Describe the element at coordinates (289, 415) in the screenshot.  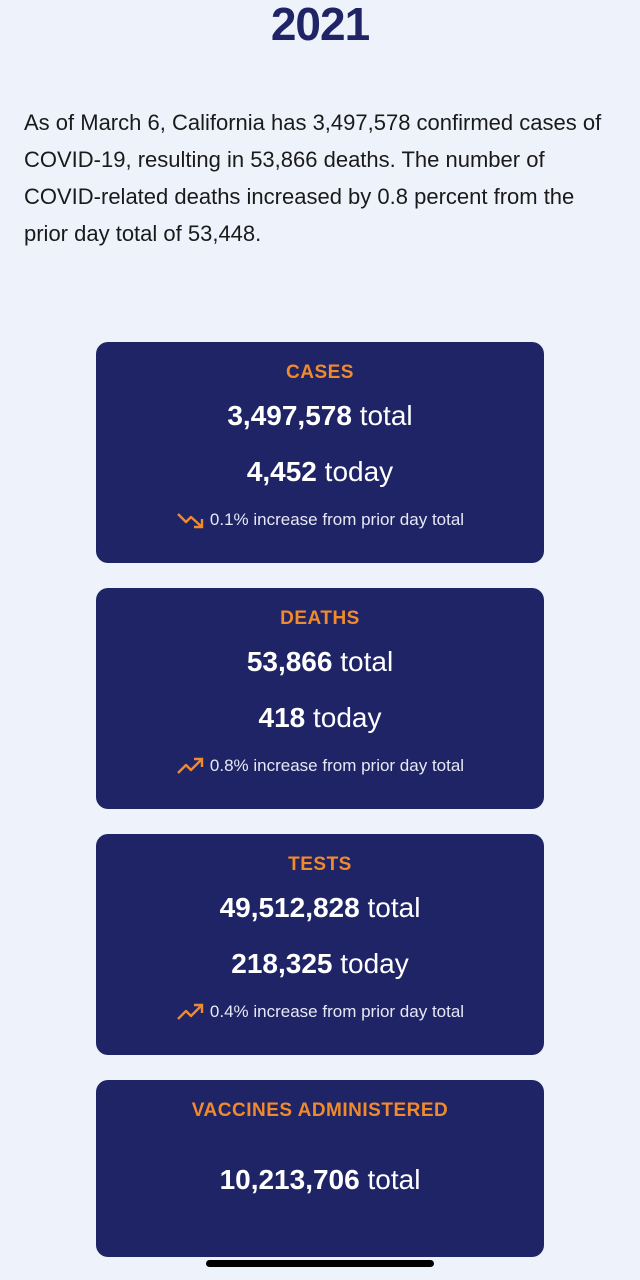
I see `cases-total-value: 3,497,578` at that location.